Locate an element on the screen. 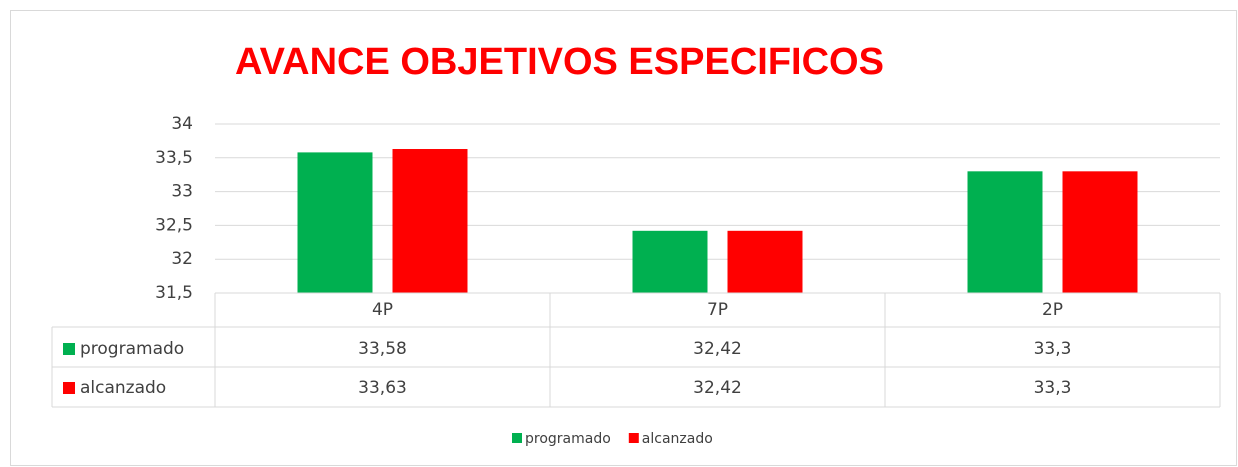  x-tick-label: 7P is located at coordinates (717, 310).